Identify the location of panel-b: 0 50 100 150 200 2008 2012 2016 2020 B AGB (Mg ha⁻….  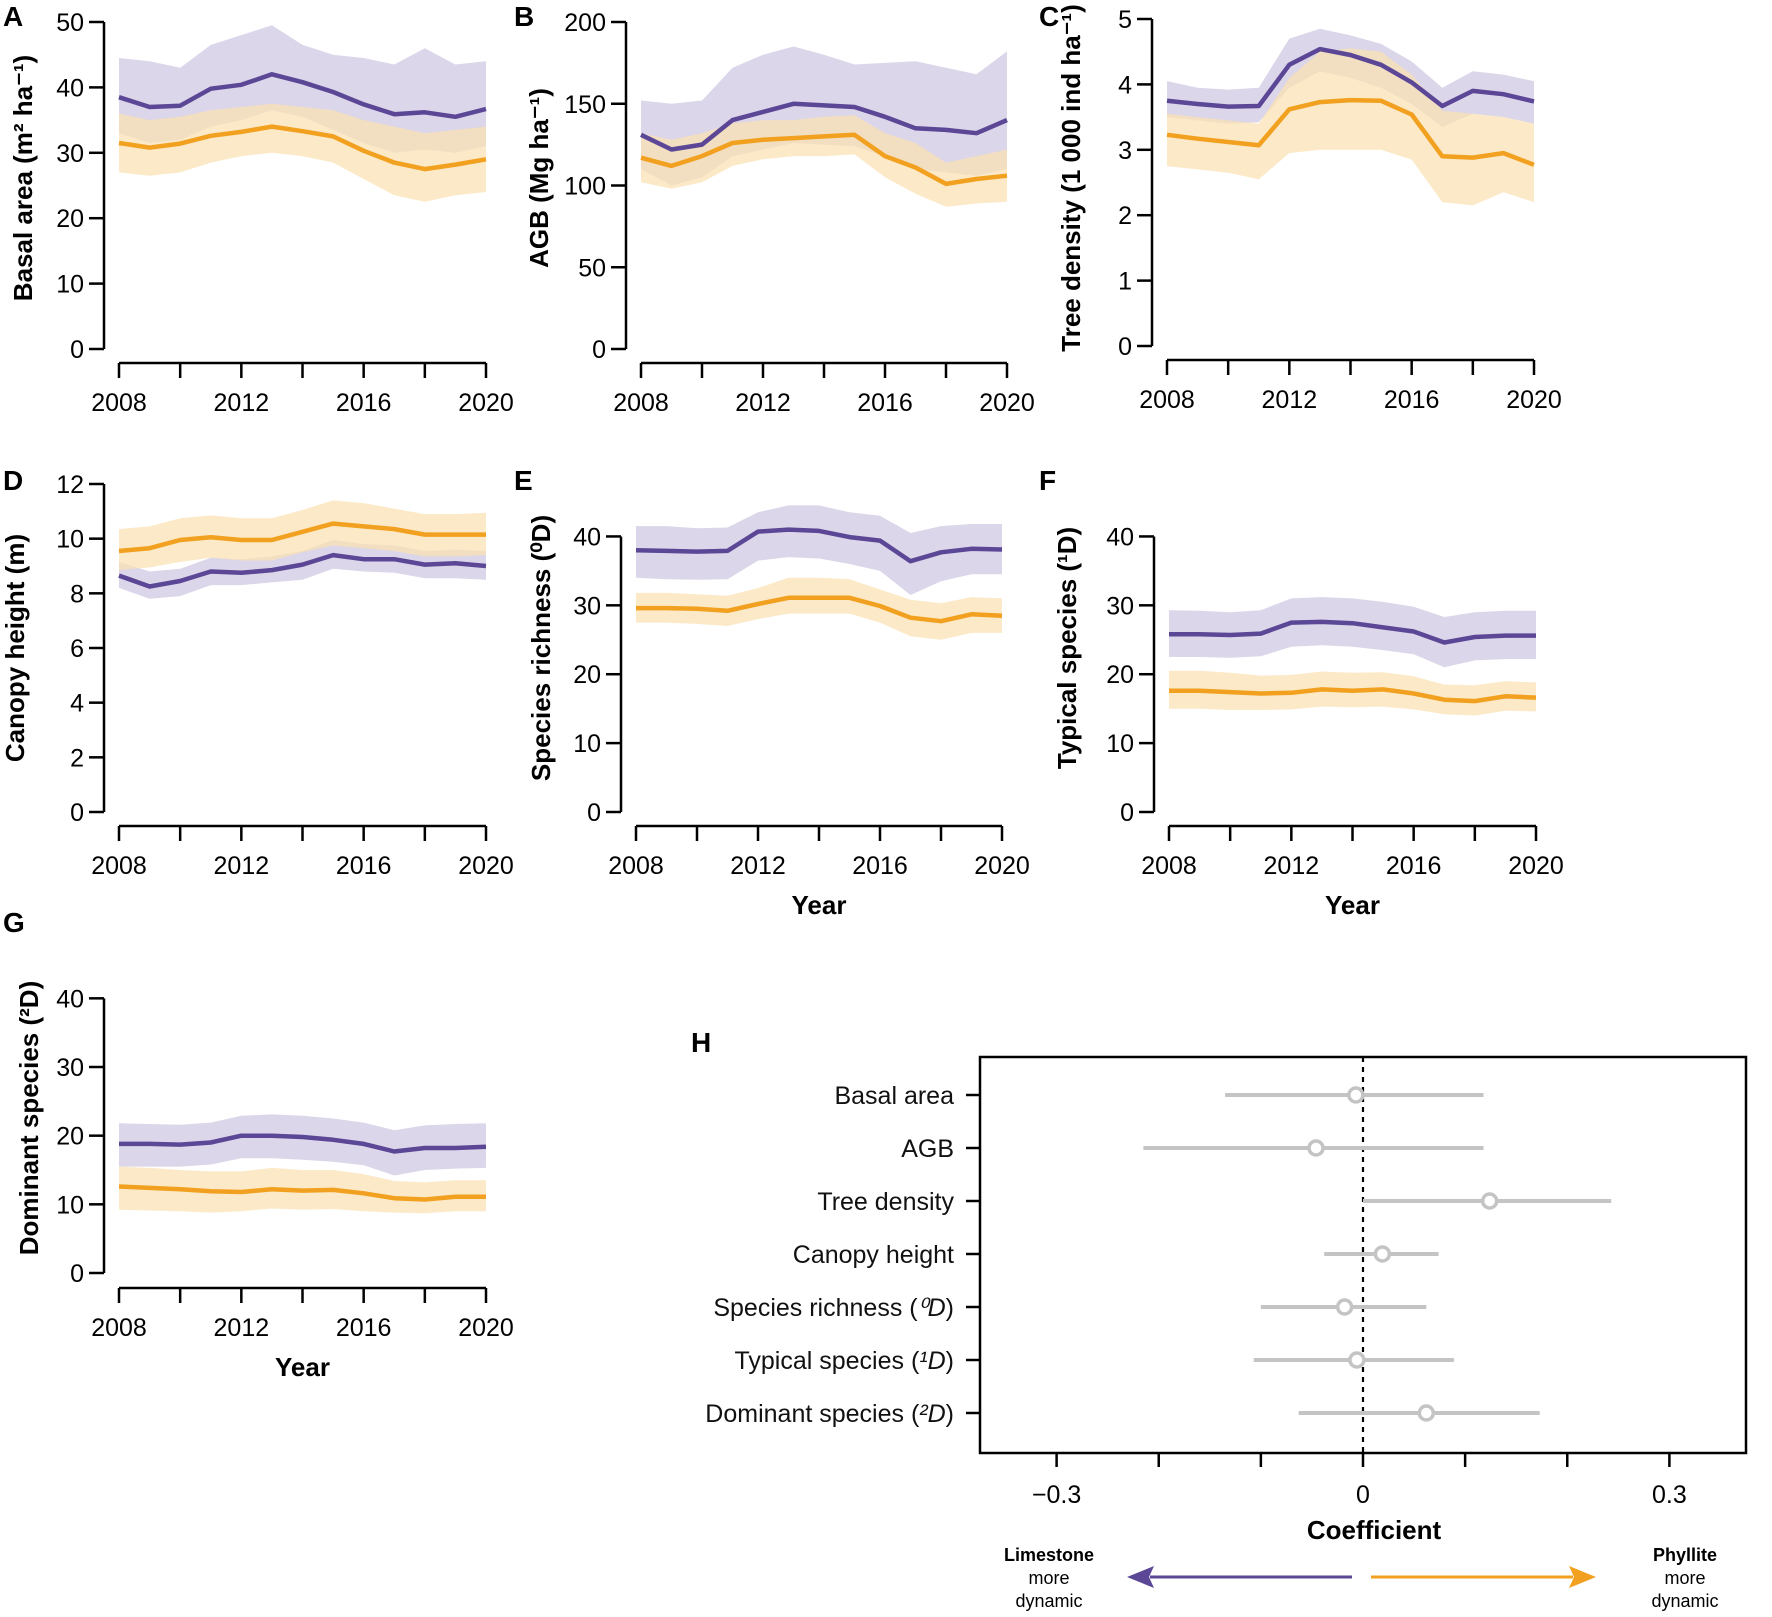
(774, 209).